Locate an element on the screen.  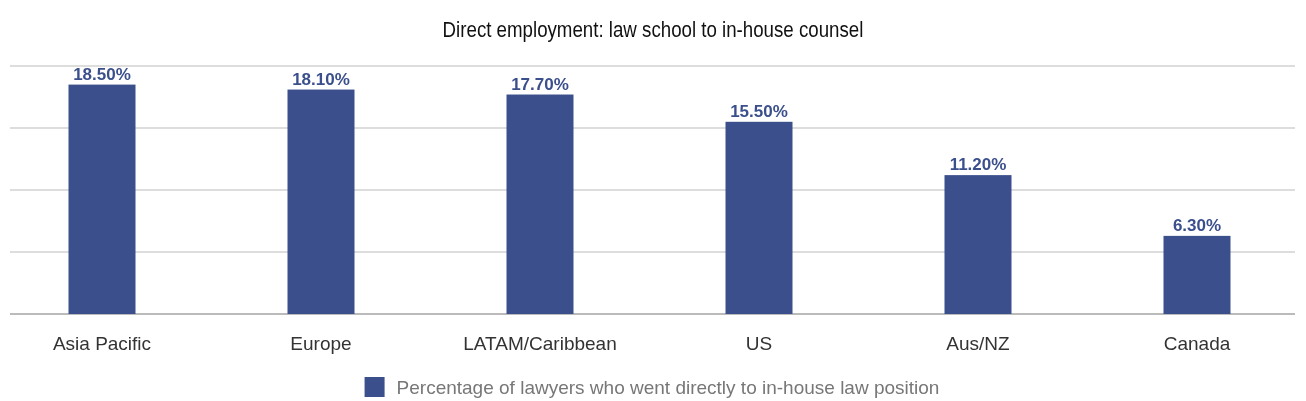
chart-title: Direct employment: law school to in-house counsel is located at coordinates (653, 29).